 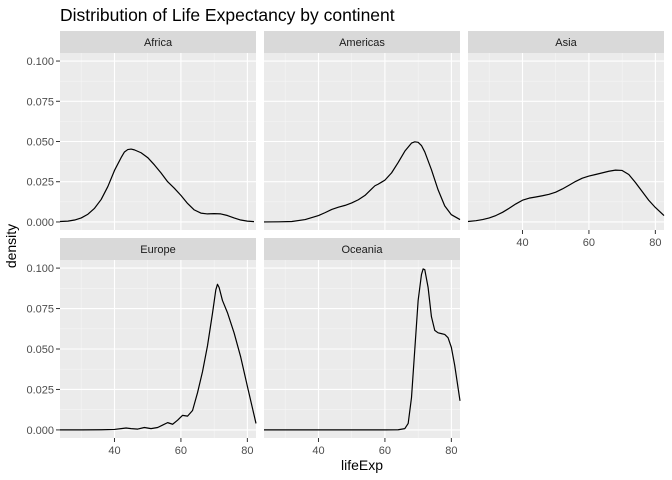 I want to click on panel-americas: Americas, so click(x=362, y=130).